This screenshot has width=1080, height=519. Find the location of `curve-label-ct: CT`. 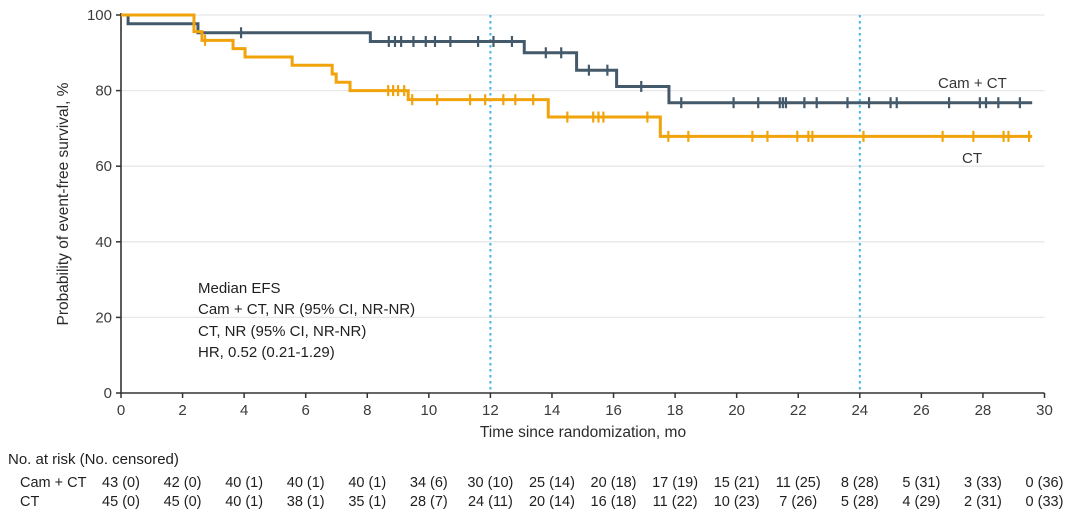

curve-label-ct: CT is located at coordinates (972, 158).